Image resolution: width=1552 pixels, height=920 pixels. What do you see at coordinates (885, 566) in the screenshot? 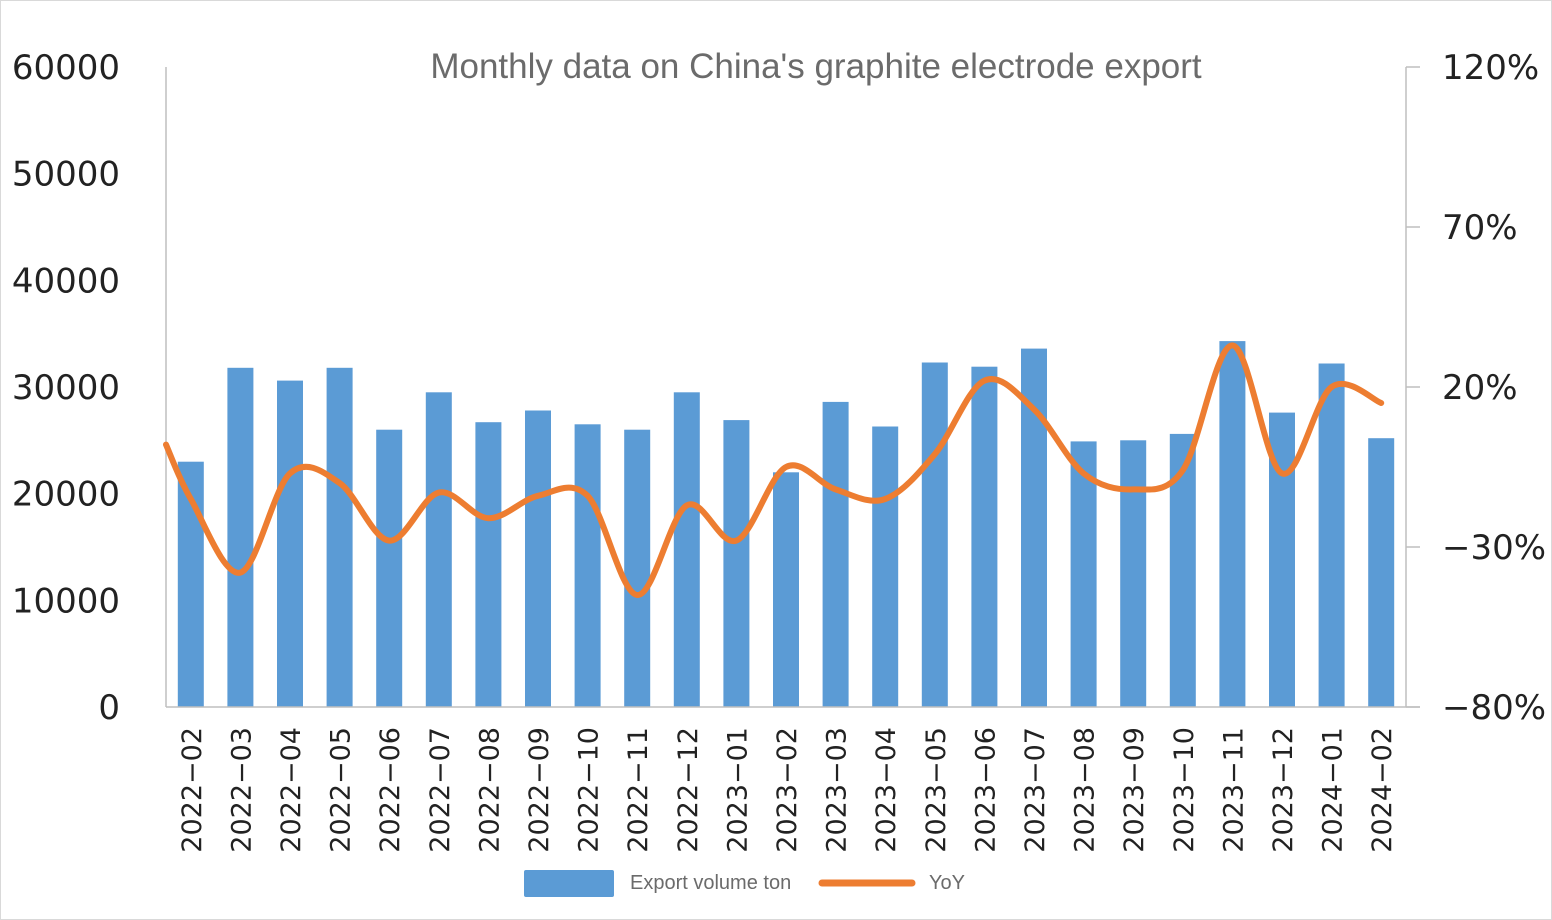
I see `bar-2023−04` at bounding box center [885, 566].